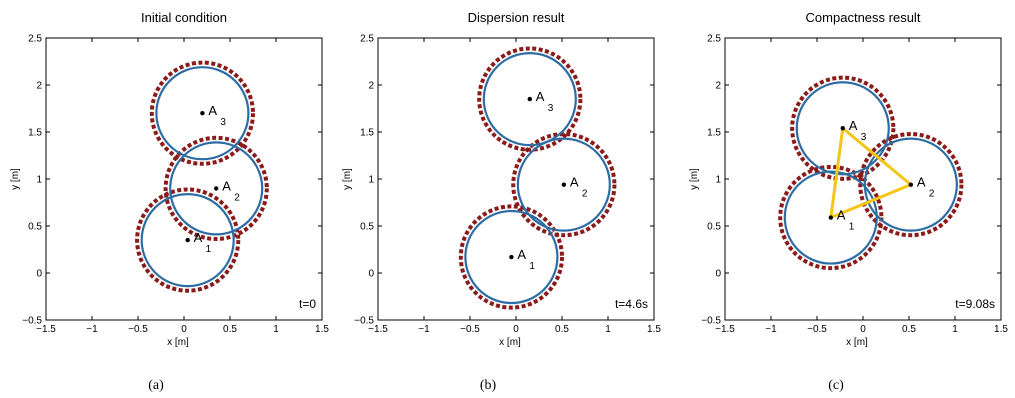 This screenshot has height=398, width=1015. What do you see at coordinates (156, 385) in the screenshot?
I see `panel-caption: (a)` at bounding box center [156, 385].